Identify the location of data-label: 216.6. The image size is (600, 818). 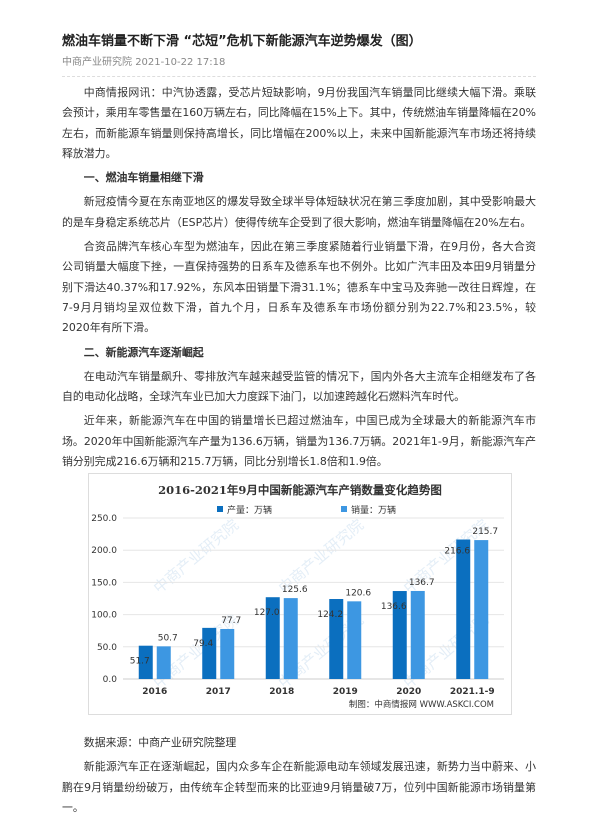
(457, 552).